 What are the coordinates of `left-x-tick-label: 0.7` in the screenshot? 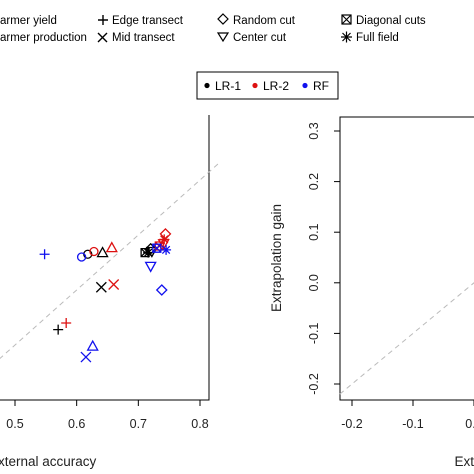 It's located at (138, 424).